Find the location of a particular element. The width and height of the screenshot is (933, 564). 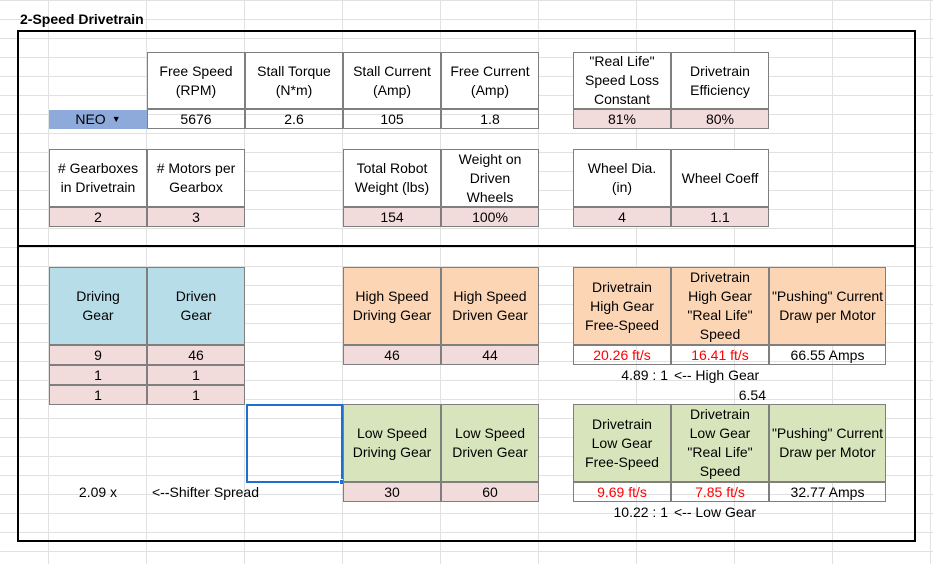

free-speed-value: 5676 is located at coordinates (196, 119).